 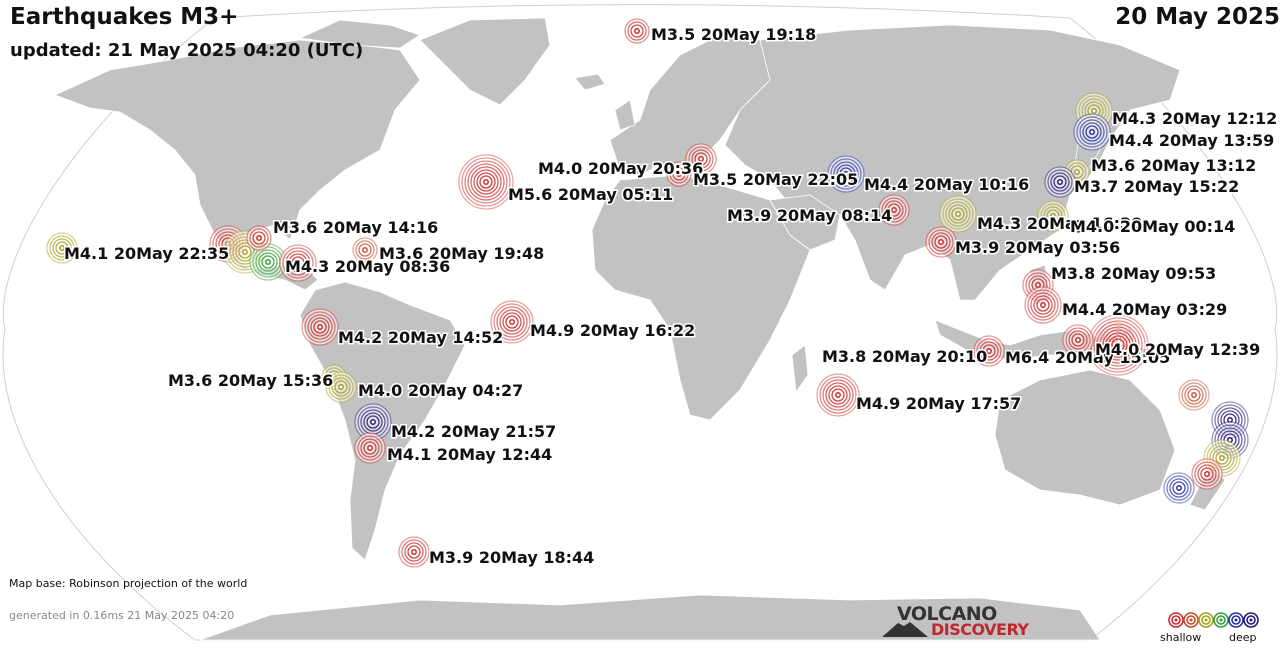 What do you see at coordinates (625, 115) in the screenshot?
I see `british-isles` at bounding box center [625, 115].